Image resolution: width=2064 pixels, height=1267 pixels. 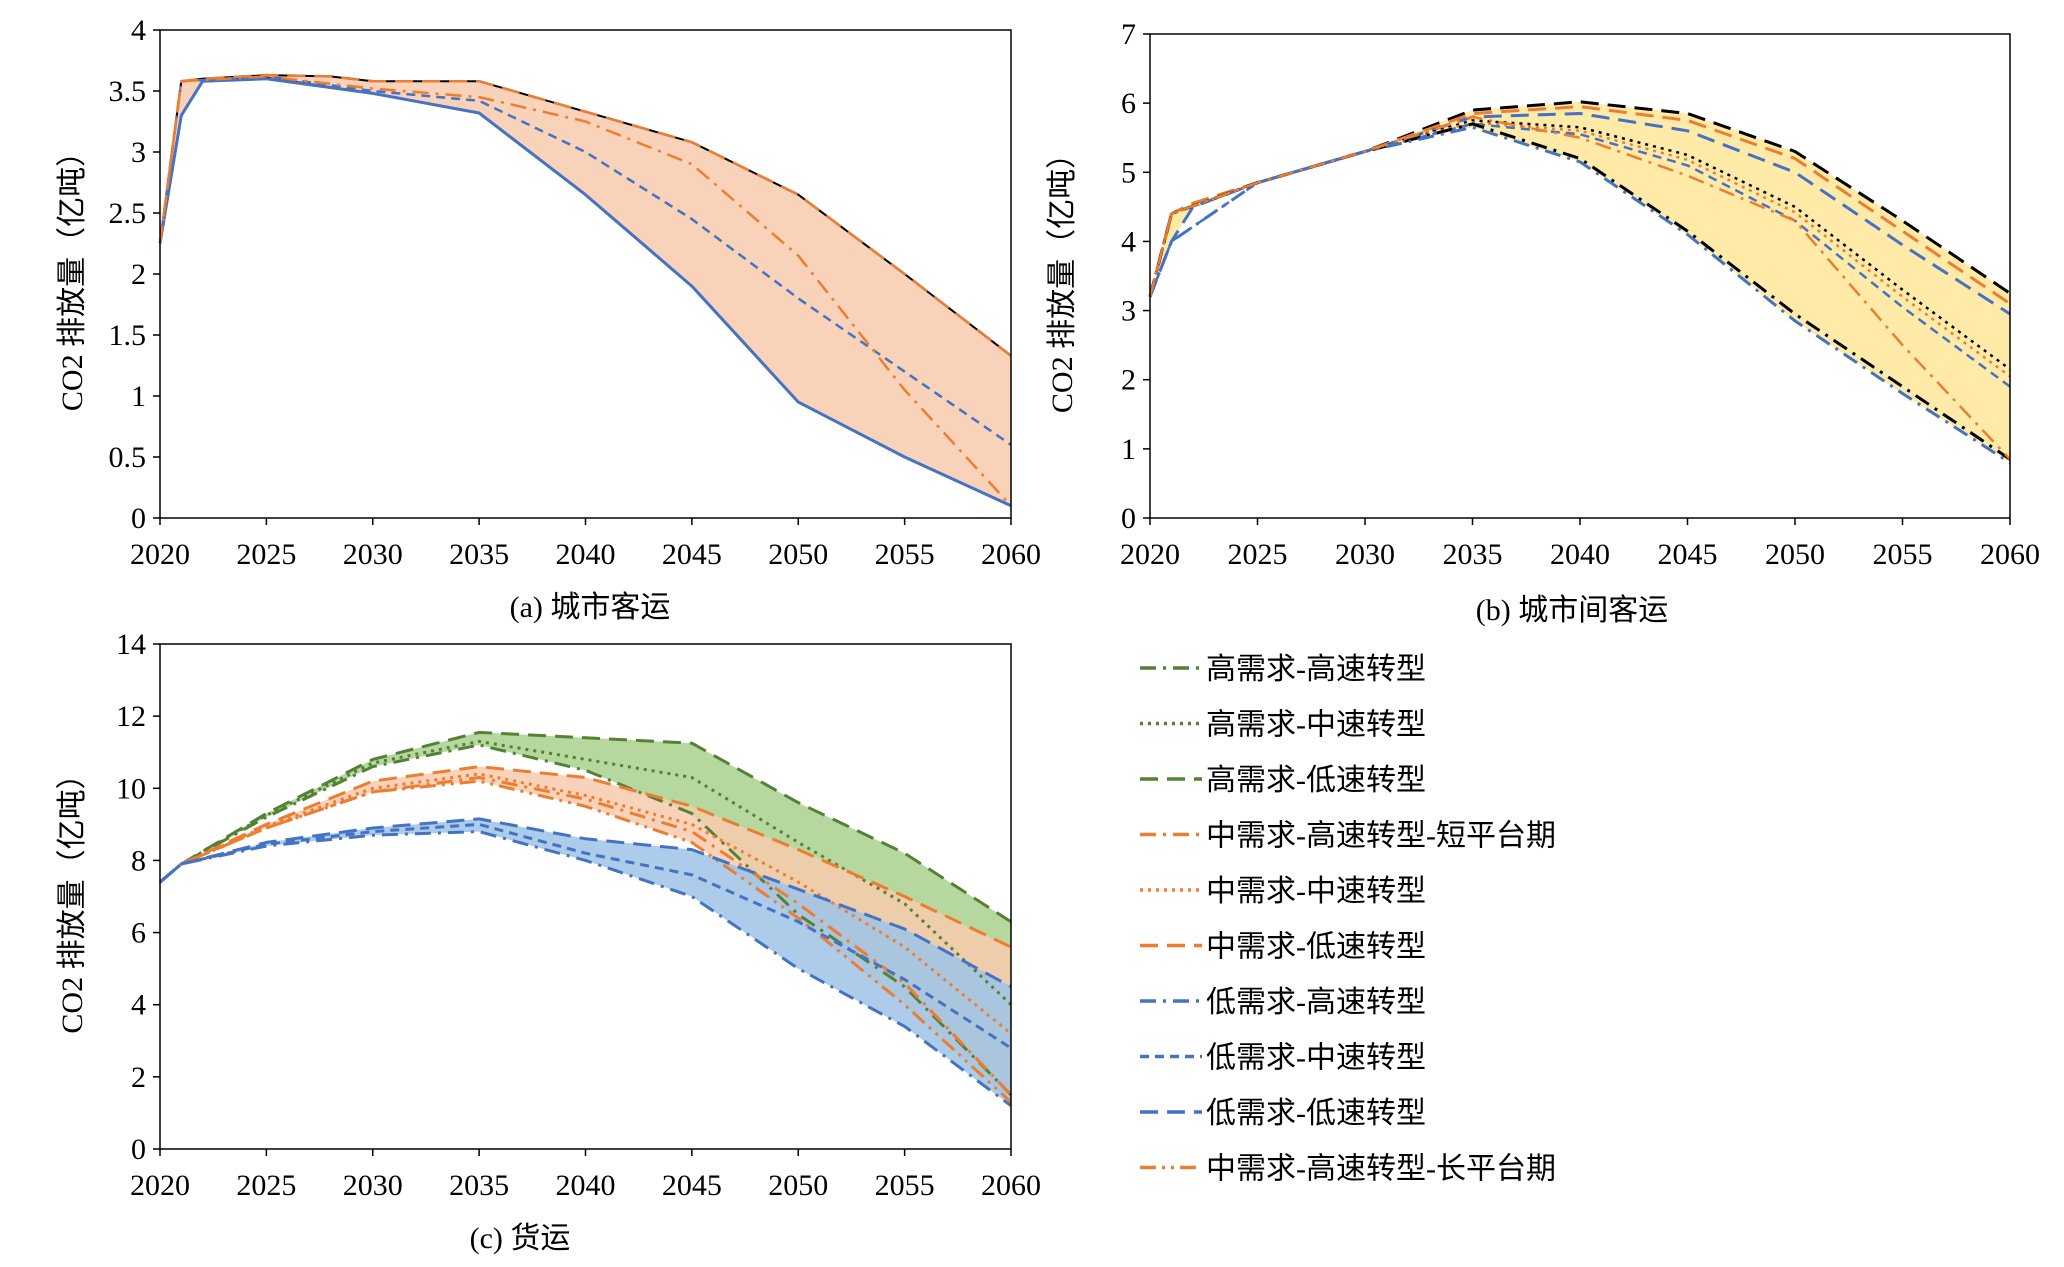 I want to click on panel-c-x-tick-label: 2050, so click(x=798, y=1185).